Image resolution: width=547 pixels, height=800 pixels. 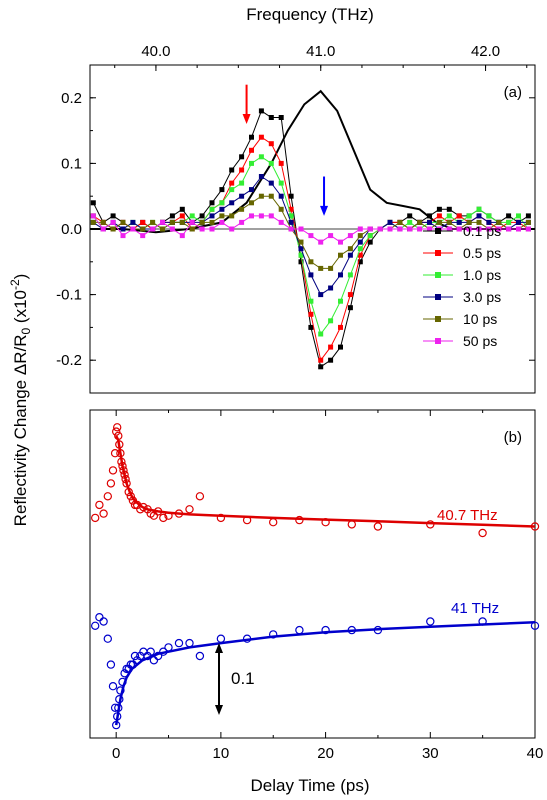 I want to click on series-41-thz, so click(x=315, y=671).